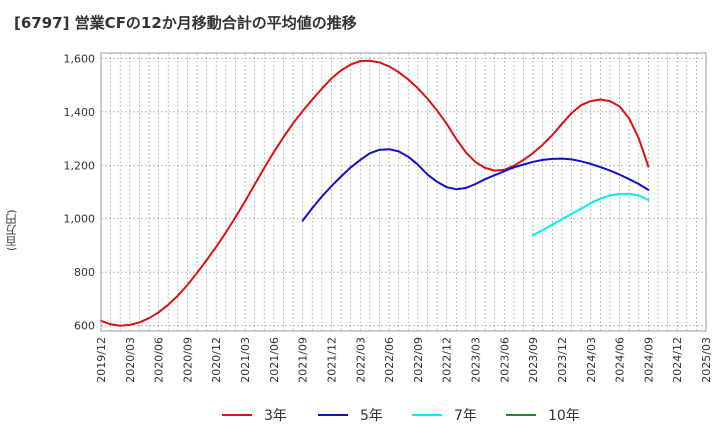  Describe the element at coordinates (245, 360) in the screenshot. I see `x-tick-label: 2021/03` at that location.